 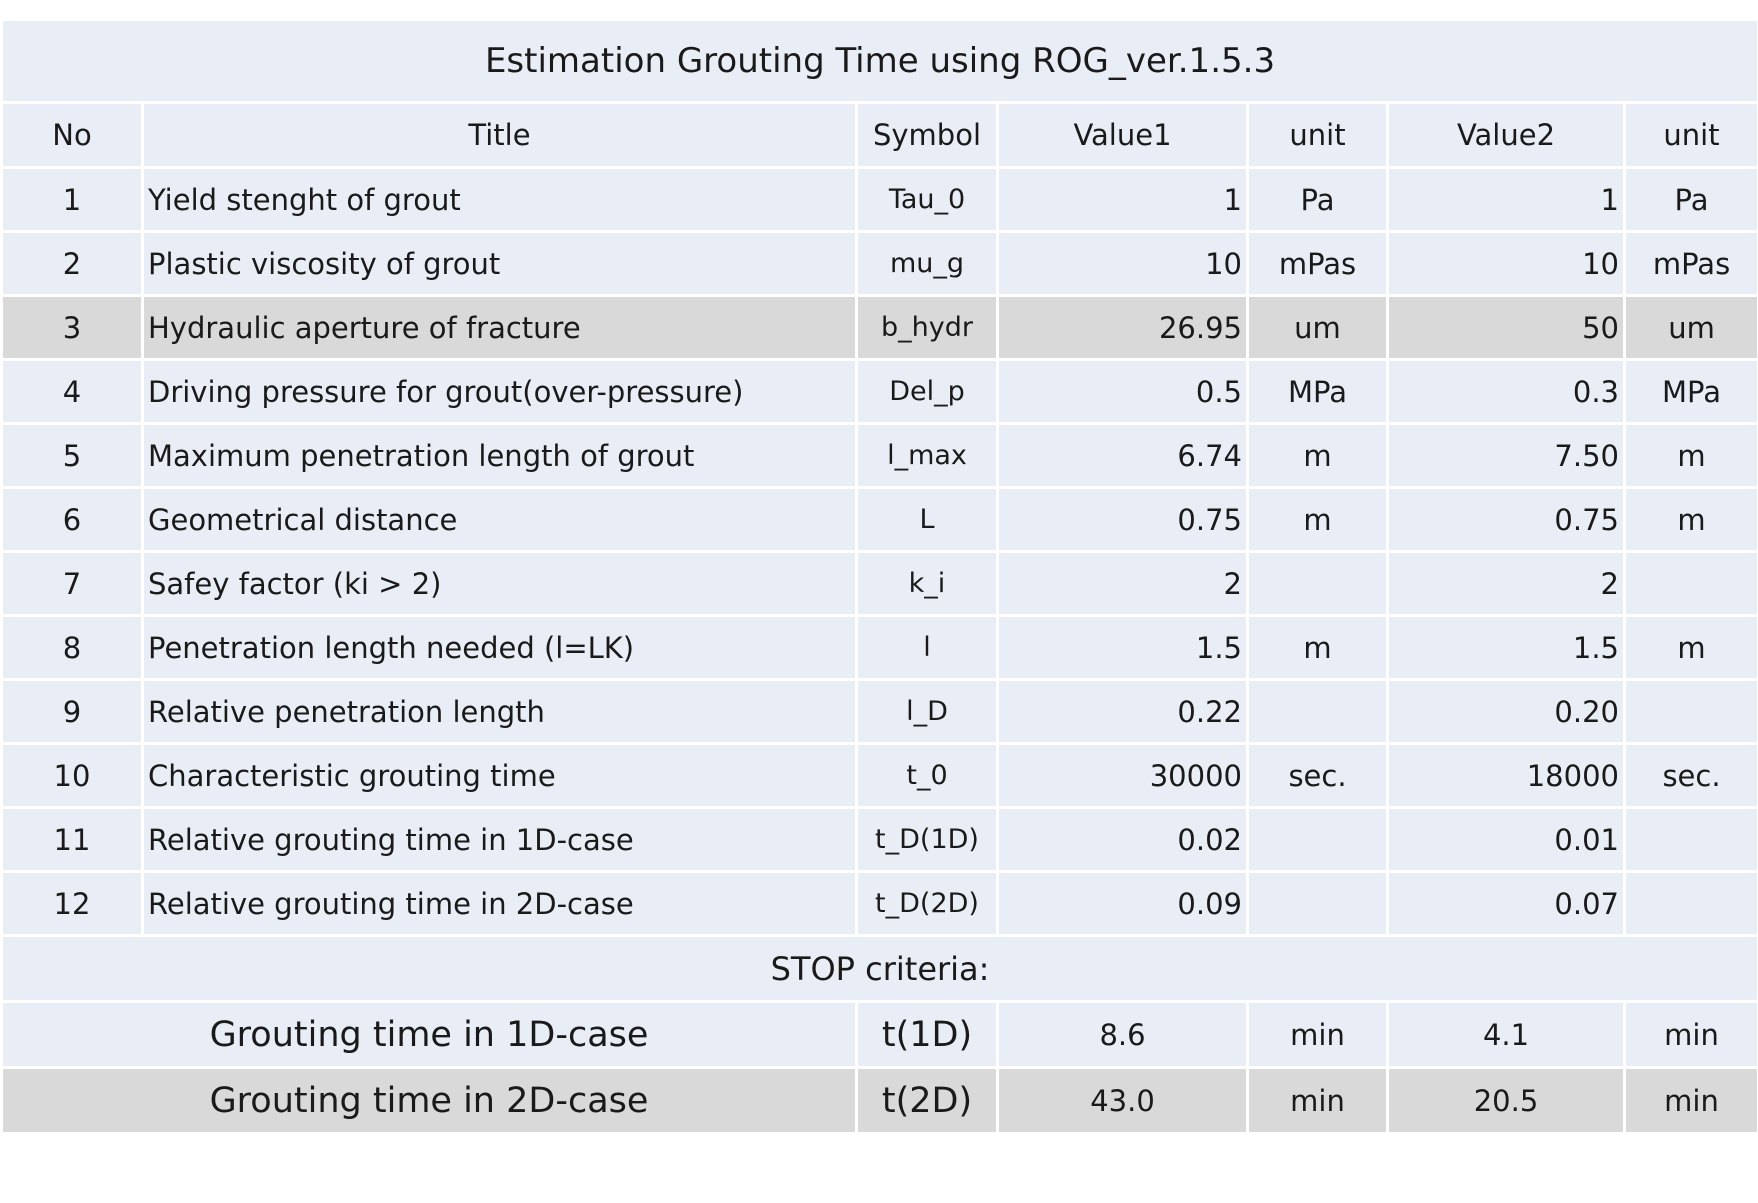 I want to click on row-no-cell: 1, so click(x=72, y=199).